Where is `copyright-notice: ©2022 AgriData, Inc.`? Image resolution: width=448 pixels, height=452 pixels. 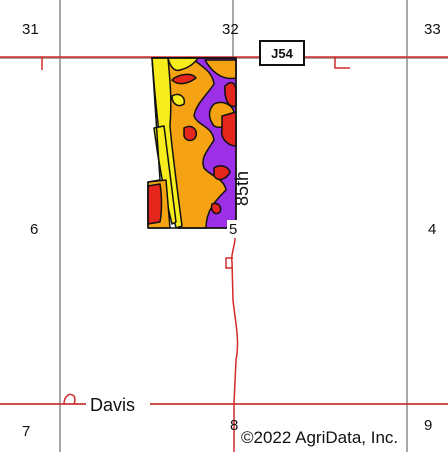
copyright-notice: ©2022 AgriData, Inc. is located at coordinates (319, 437).